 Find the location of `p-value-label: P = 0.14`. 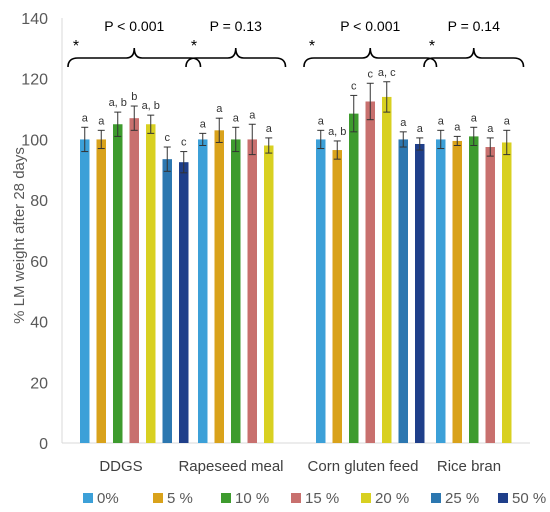

p-value-label: P = 0.14 is located at coordinates (474, 26).